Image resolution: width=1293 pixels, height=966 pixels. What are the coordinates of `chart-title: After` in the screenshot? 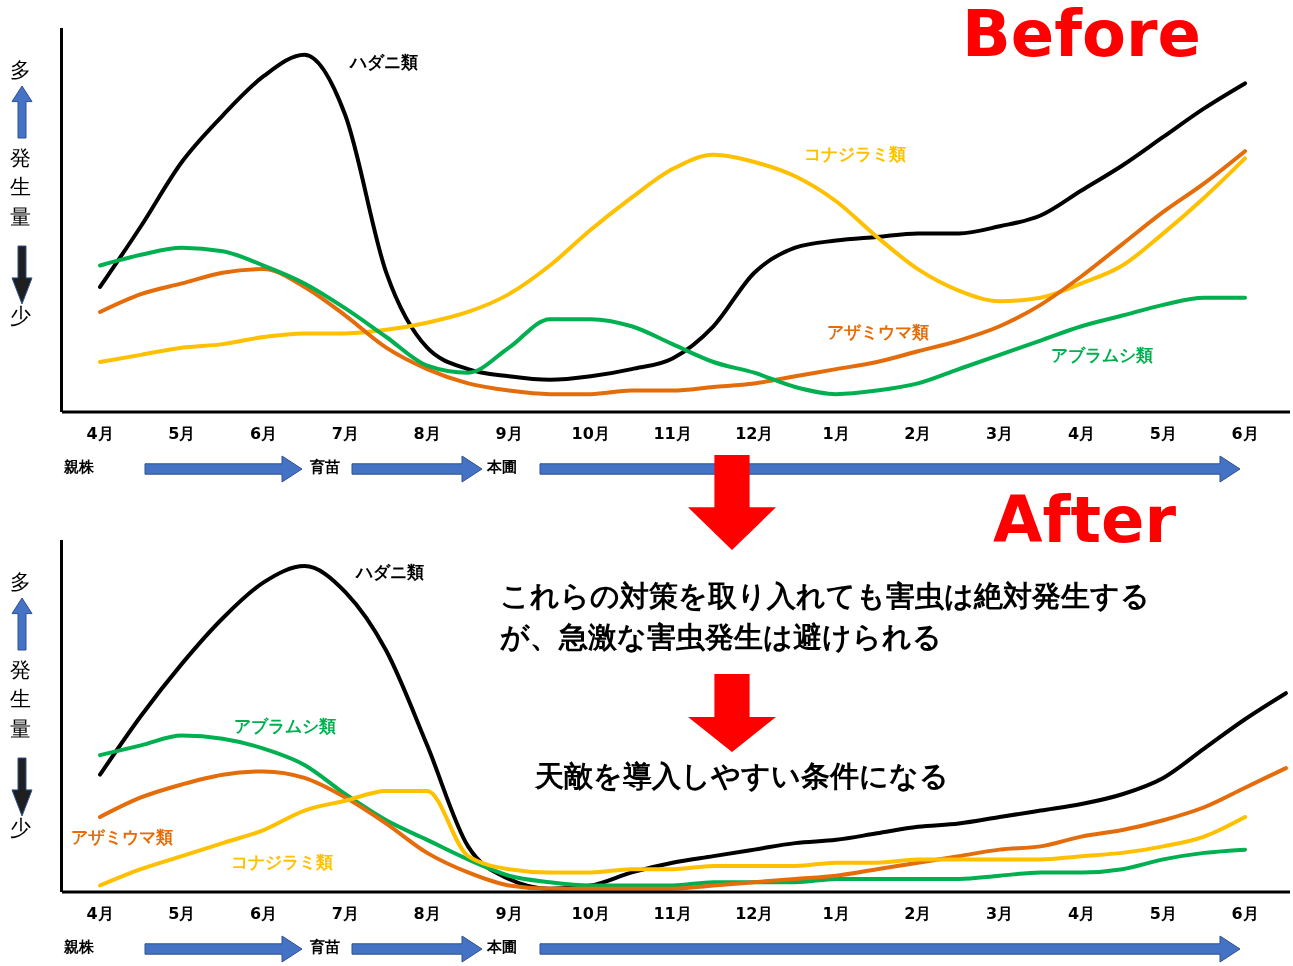 It's located at (1084, 520).